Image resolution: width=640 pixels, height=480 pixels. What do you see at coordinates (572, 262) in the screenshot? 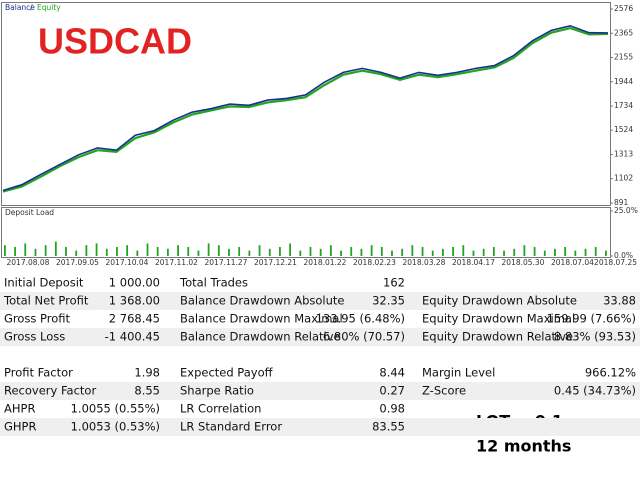
I see `x-tick-label: 2018.07.04` at bounding box center [572, 262].